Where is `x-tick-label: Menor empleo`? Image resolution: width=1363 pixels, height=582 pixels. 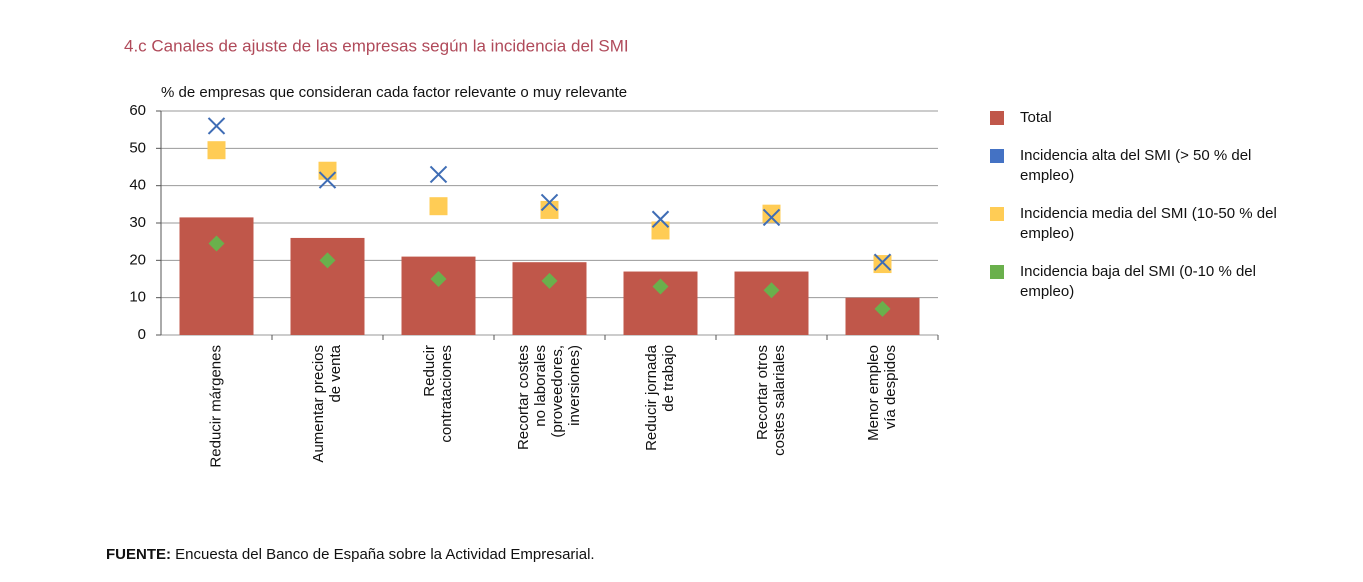
x-tick-label: Menor empleo is located at coordinates (873, 393).